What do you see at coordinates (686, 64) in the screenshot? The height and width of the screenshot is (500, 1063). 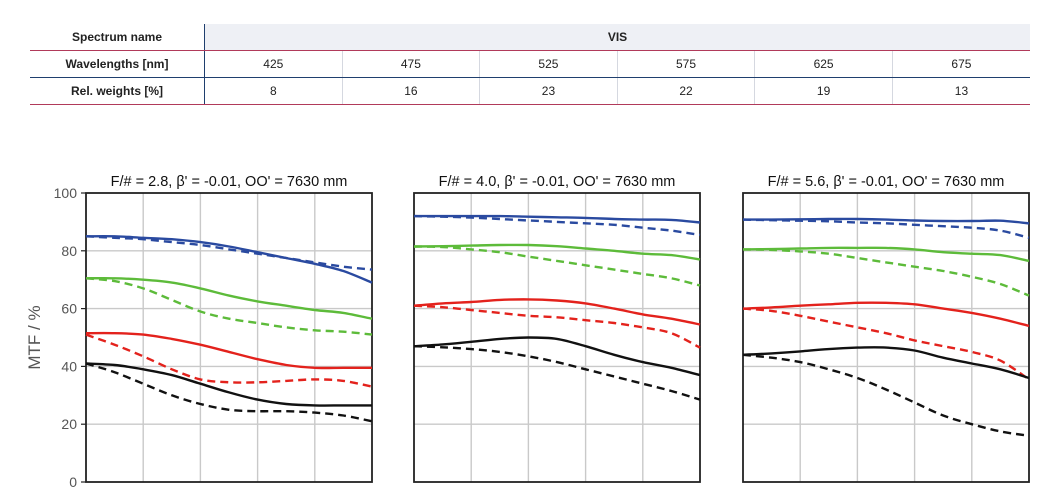 I see `wavelength-cell: 575` at bounding box center [686, 64].